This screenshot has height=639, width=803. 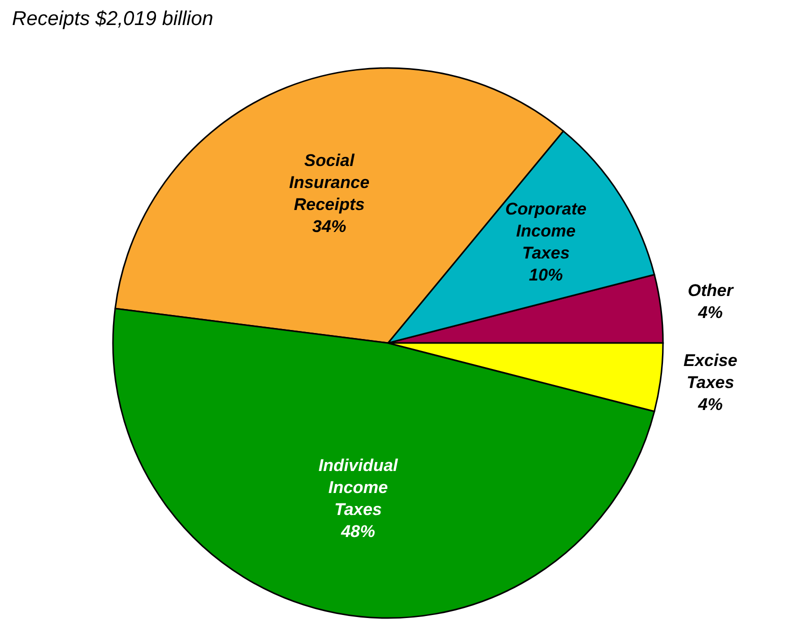 What do you see at coordinates (113, 19) in the screenshot?
I see `chart-title: Receipts $2,019 billion` at bounding box center [113, 19].